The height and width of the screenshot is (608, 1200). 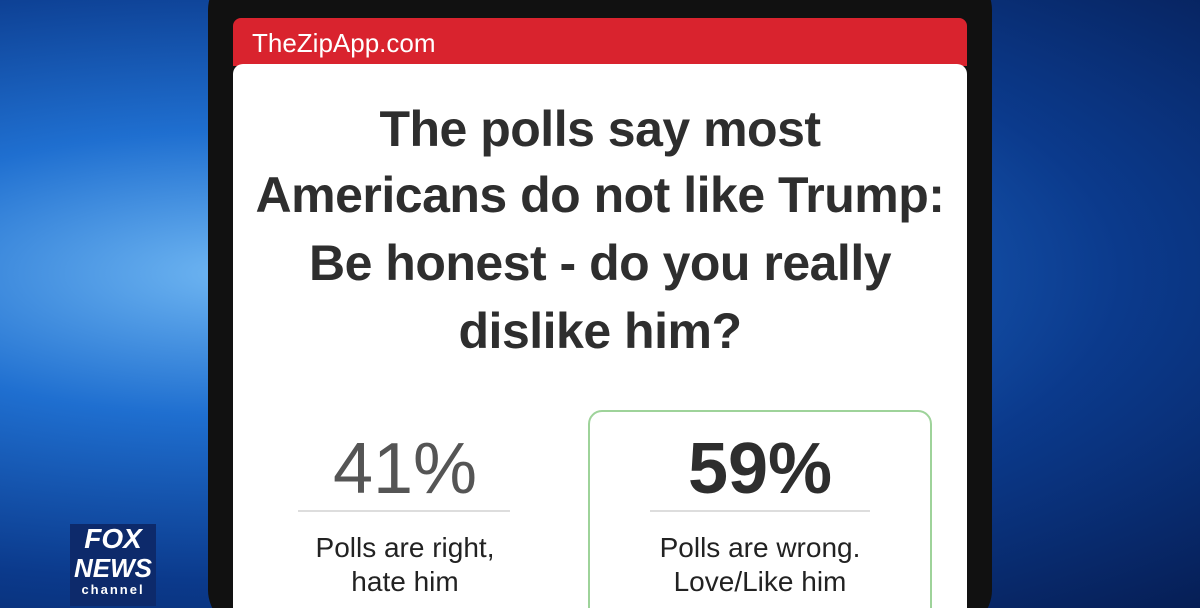 What do you see at coordinates (113, 589) in the screenshot?
I see `logo-text: channel` at bounding box center [113, 589].